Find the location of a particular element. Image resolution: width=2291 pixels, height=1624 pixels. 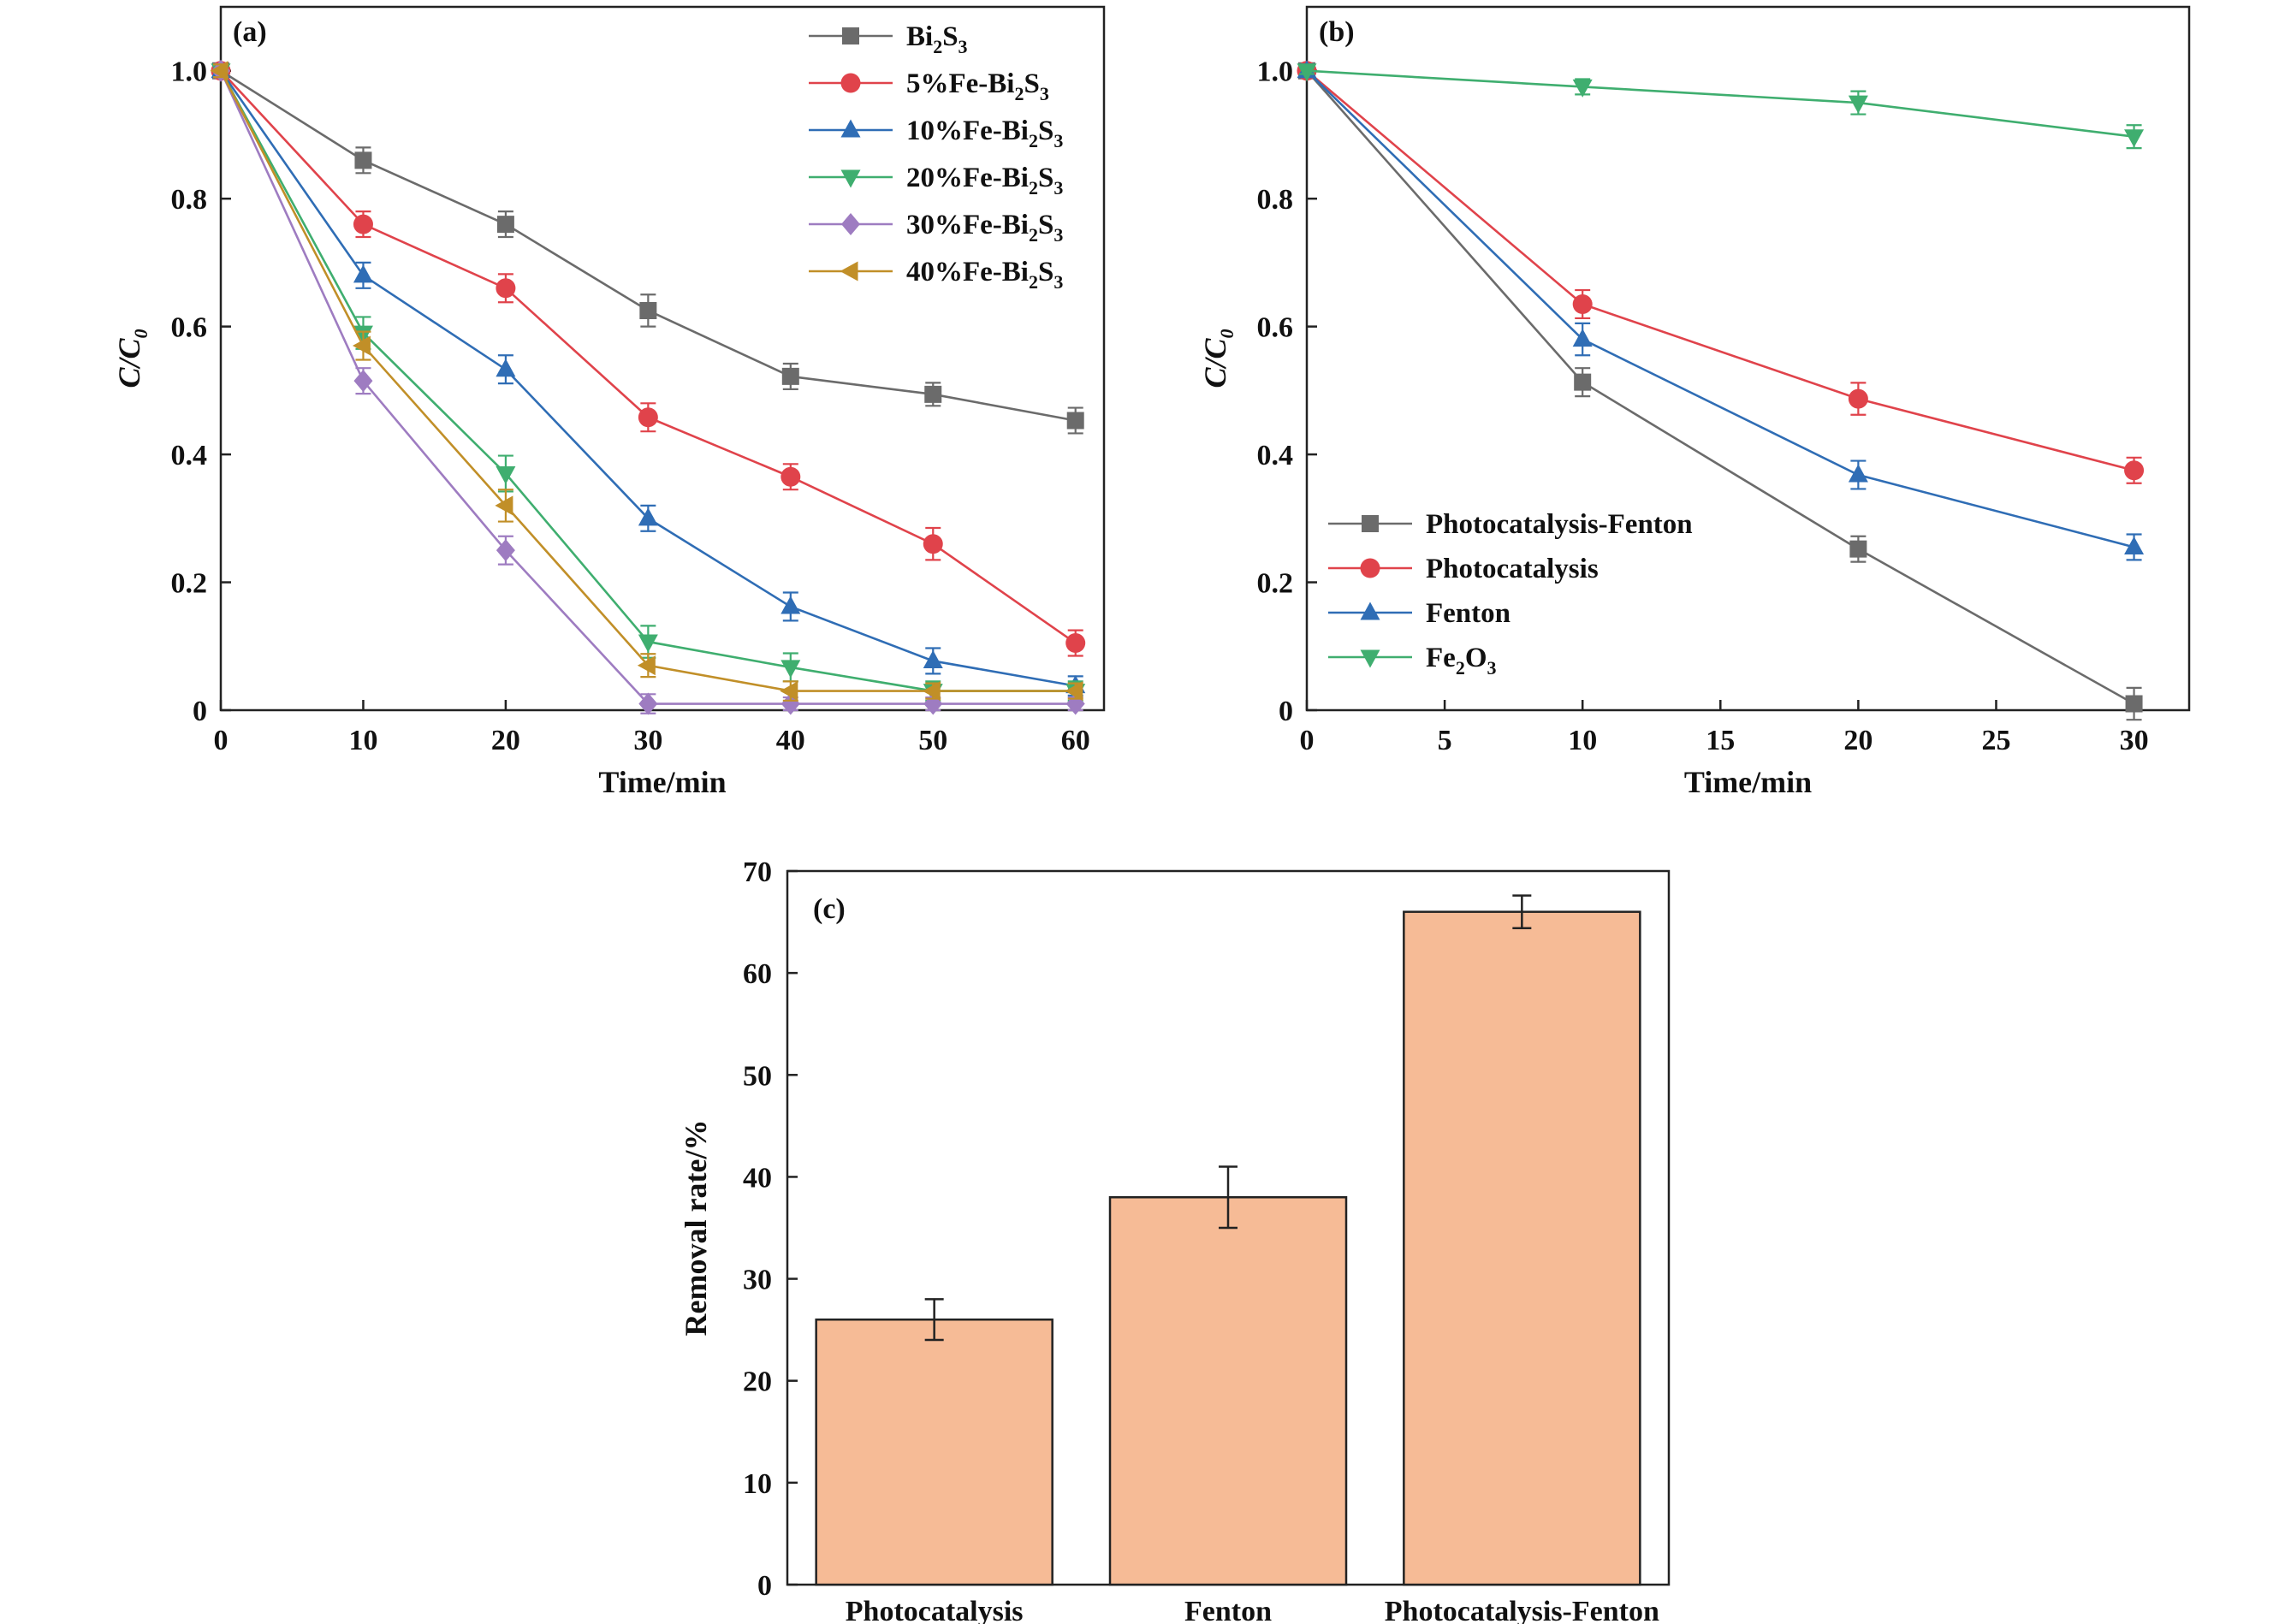

legend-label: Photocatalysis-Fenton is located at coordinates (1560, 524).